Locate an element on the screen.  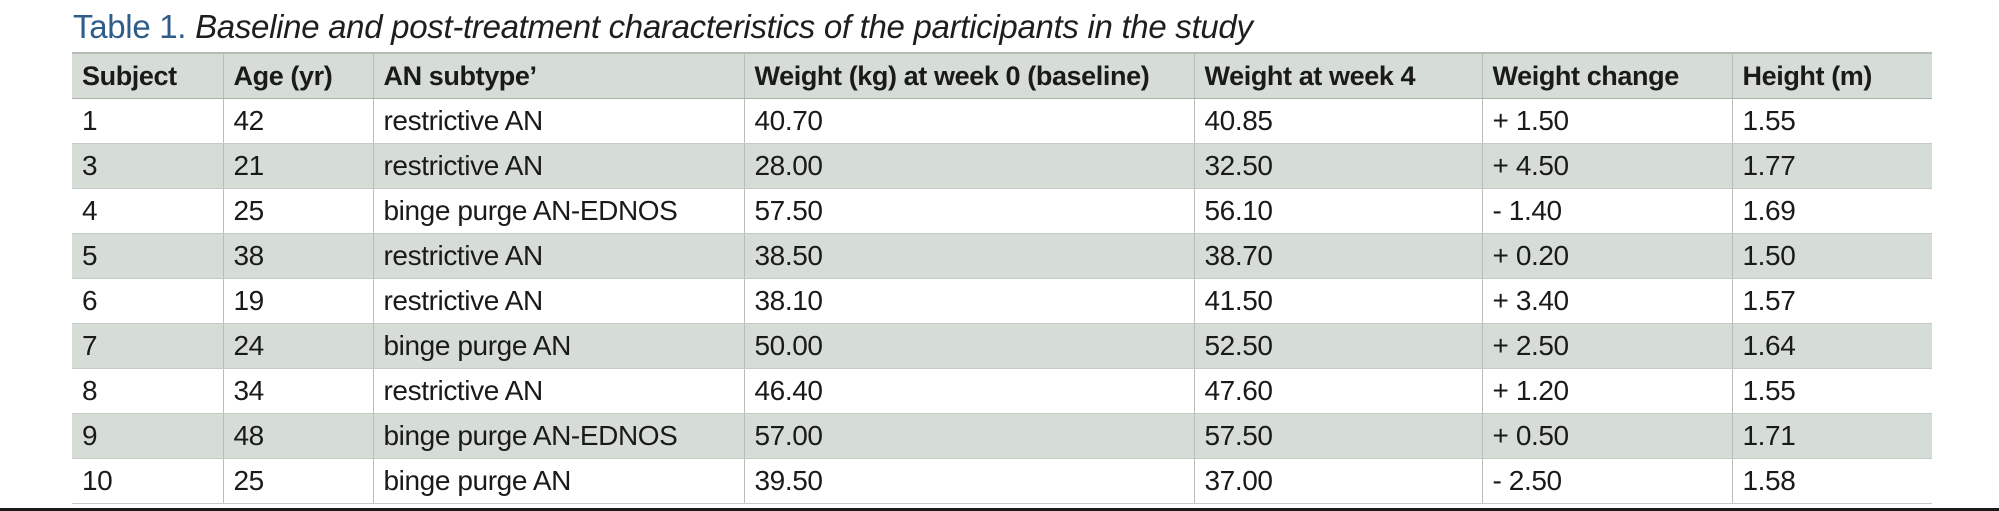
weight-week-4-cell: 47.60 is located at coordinates (1337, 391).